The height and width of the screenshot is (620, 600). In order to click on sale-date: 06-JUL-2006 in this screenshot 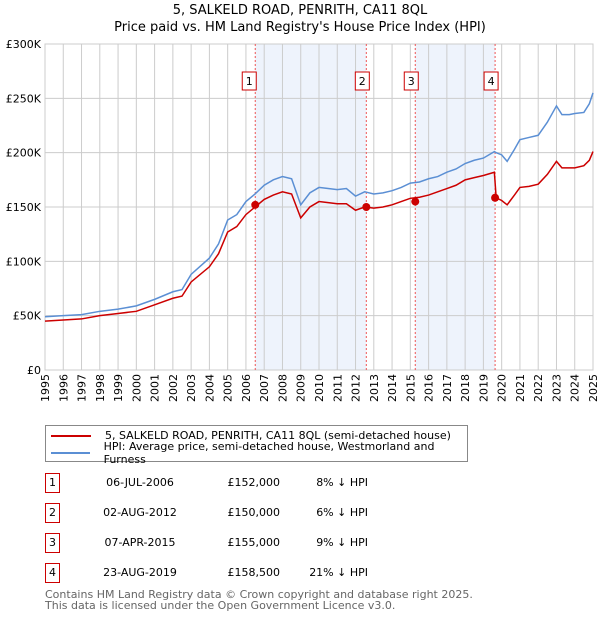, I will do `click(140, 482)`.